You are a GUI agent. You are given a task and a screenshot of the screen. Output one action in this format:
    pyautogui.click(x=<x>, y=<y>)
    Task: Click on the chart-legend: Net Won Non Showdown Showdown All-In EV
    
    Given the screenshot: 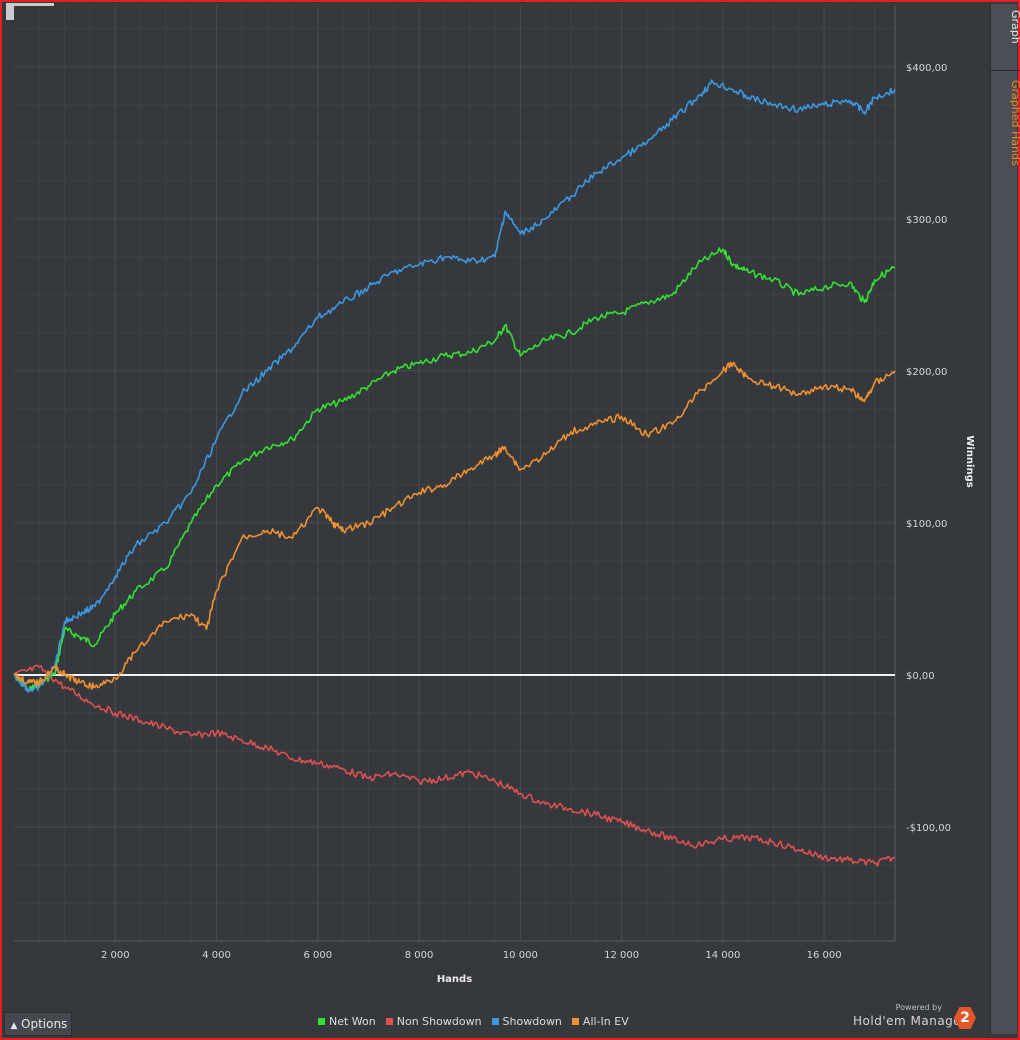 What is the action you would take?
    pyautogui.click(x=473, y=1021)
    